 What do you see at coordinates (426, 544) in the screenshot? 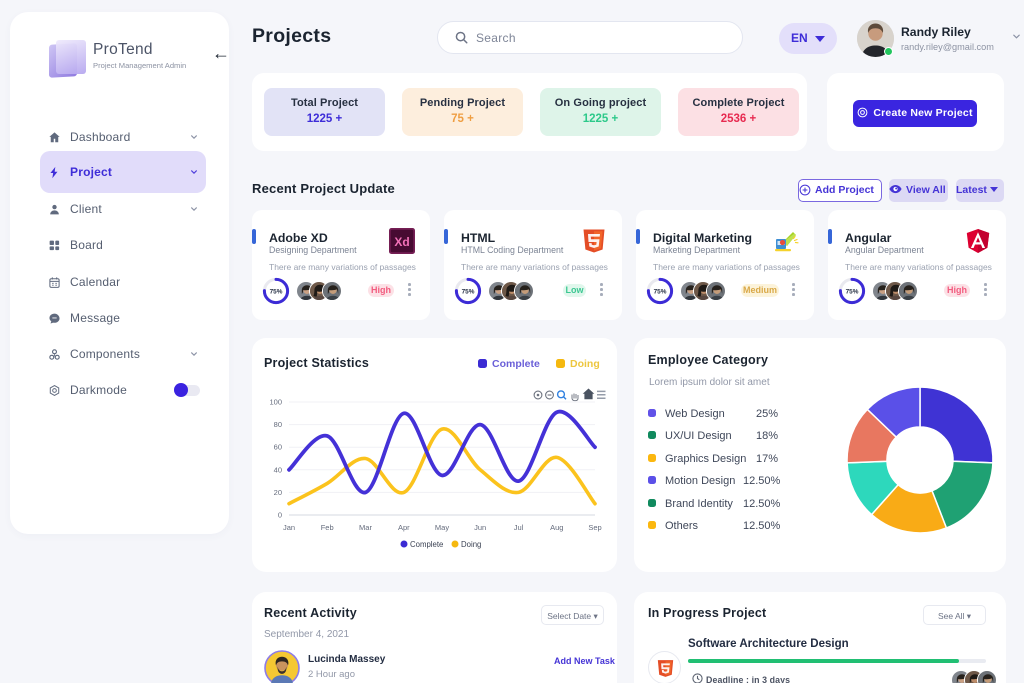
I see `svg-text: Complete` at bounding box center [426, 544].